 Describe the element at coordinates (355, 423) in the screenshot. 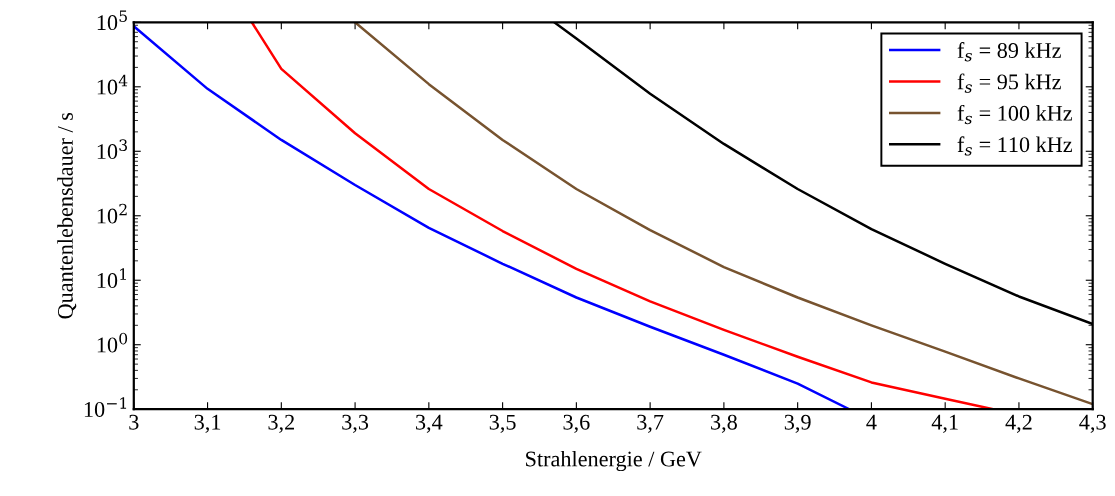

I see `x-tick-label: 3,3` at that location.